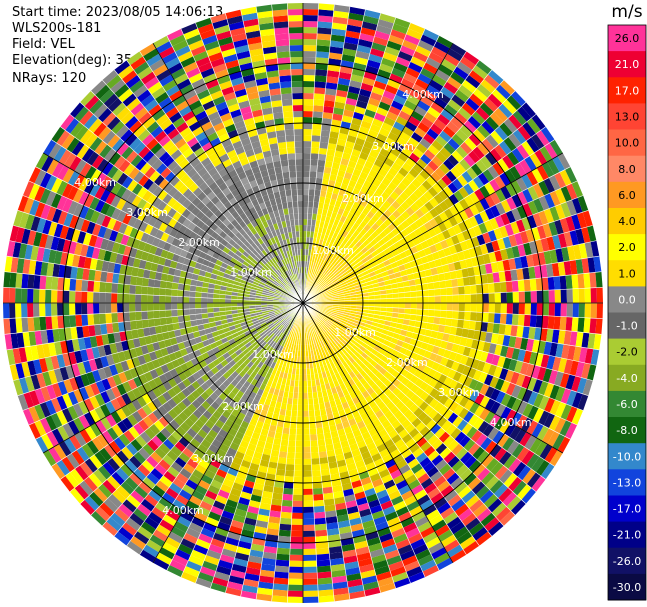  Describe the element at coordinates (326, 155) in the screenshot. I see `ray-gap` at that location.